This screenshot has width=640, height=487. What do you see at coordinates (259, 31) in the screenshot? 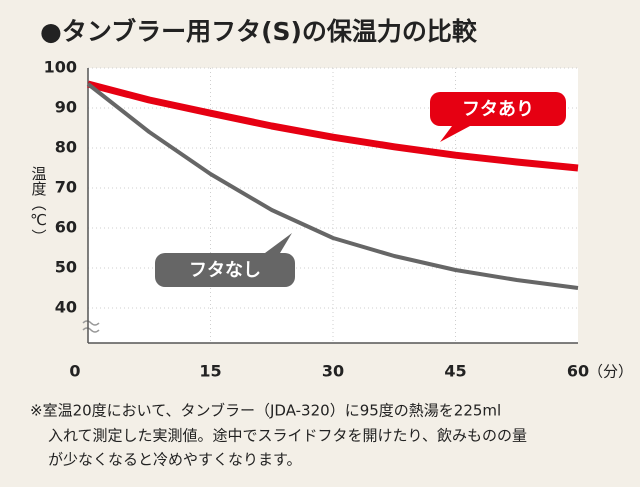
I see `chart-title: ●タンブラー用フタ(S)の保温力の比較` at bounding box center [259, 31].